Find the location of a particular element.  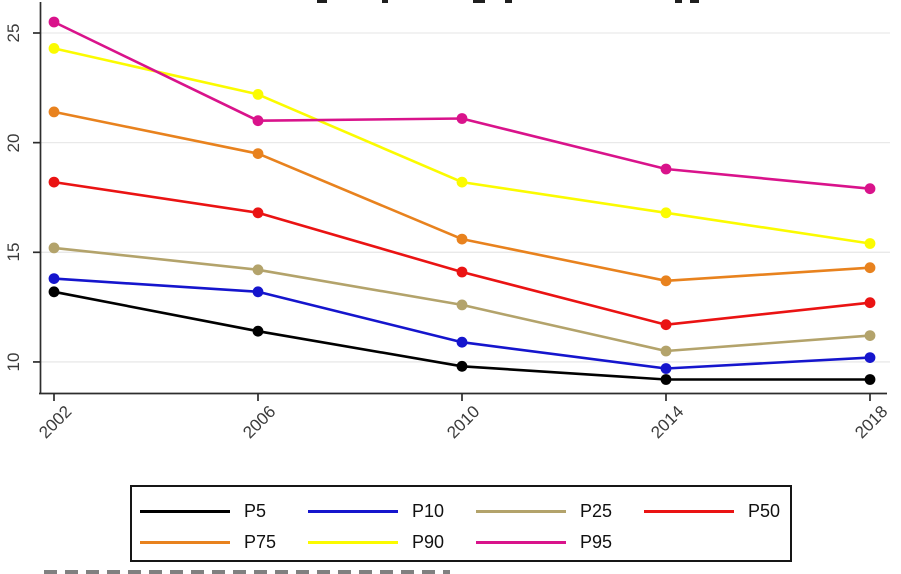

legend-line-p50 is located at coordinates (689, 511).